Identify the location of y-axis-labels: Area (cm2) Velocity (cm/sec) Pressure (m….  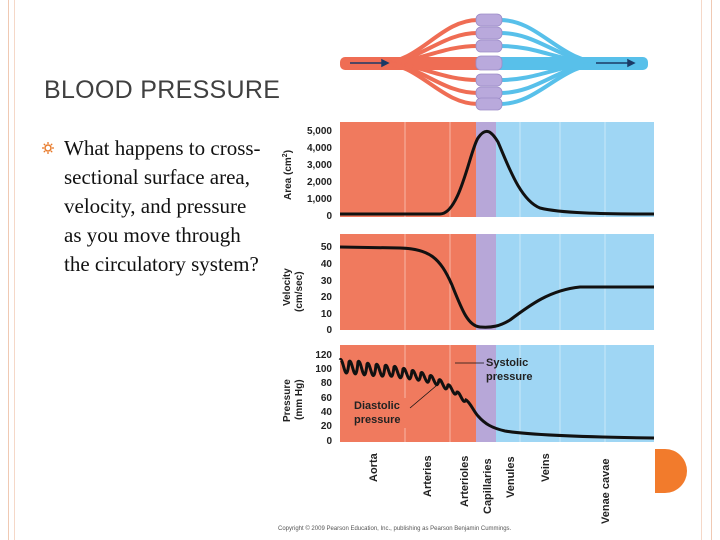
(293, 286).